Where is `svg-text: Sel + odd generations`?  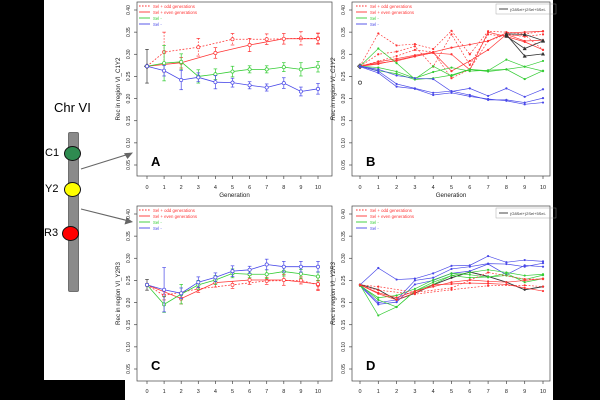 svg-text: Sel + odd generations is located at coordinates (391, 6).